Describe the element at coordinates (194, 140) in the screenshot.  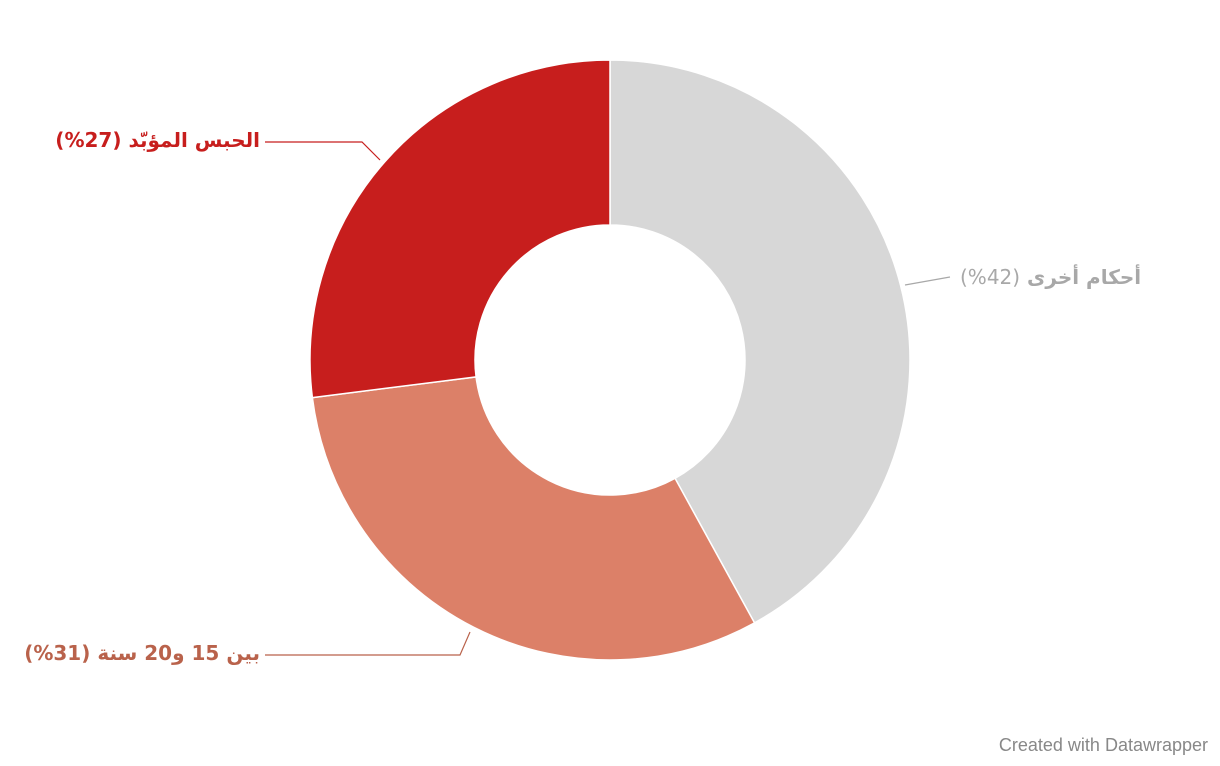
I see `category-label: الحبس المؤبّد` at that location.